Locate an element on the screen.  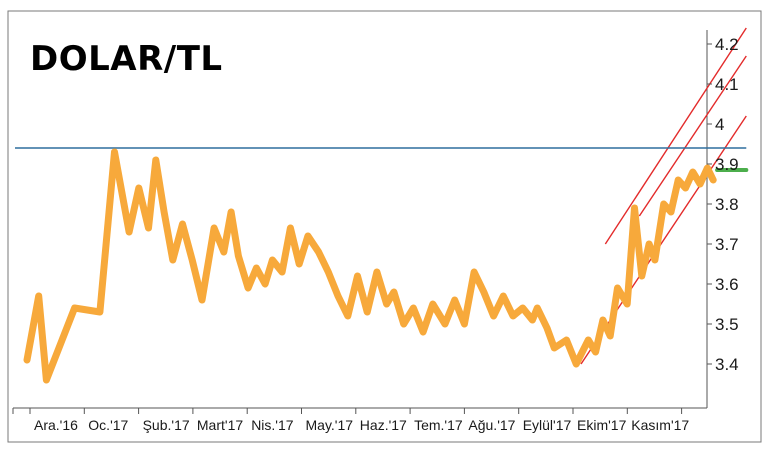
y-tick-label: 4.2 is located at coordinates (727, 44).